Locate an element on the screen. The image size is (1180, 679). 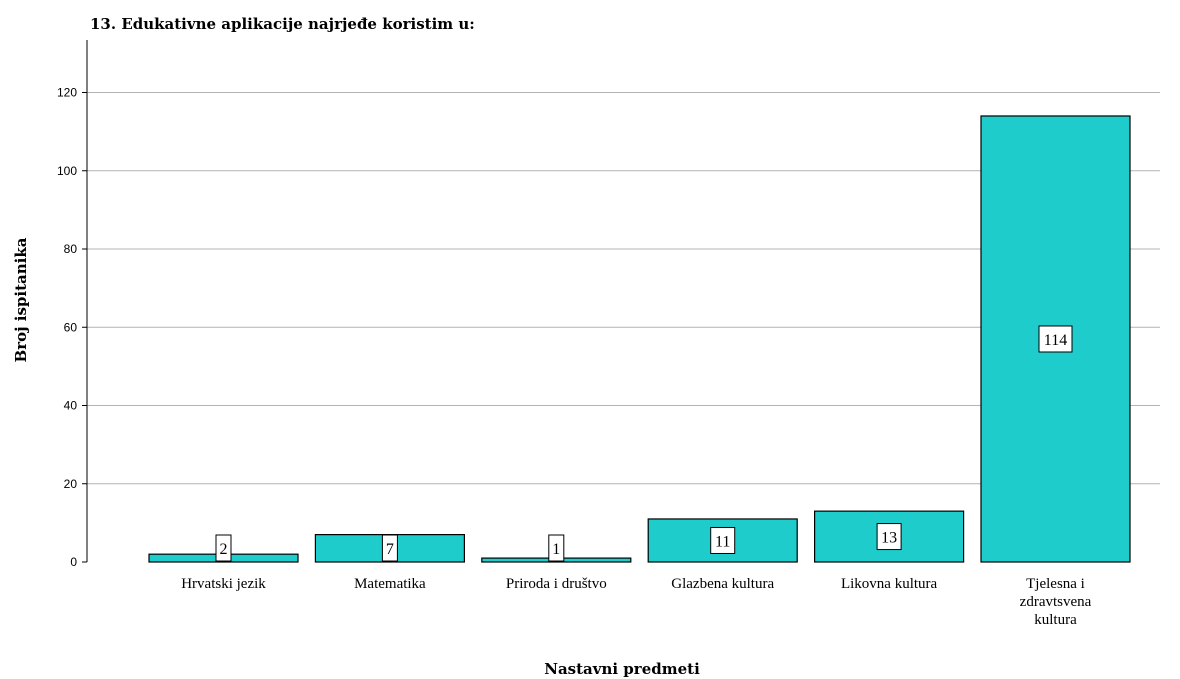
y-tick-label: 60 is located at coordinates (71, 327).